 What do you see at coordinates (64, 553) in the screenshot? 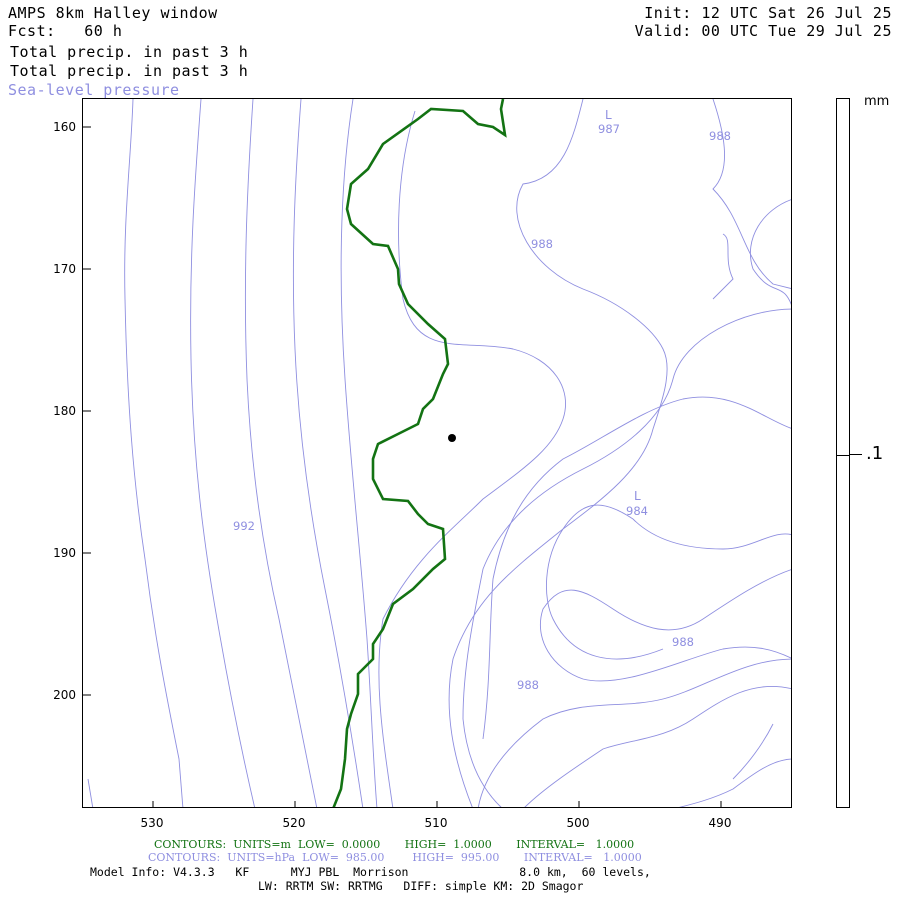
I see `y-tick-label: 190` at bounding box center [64, 553].